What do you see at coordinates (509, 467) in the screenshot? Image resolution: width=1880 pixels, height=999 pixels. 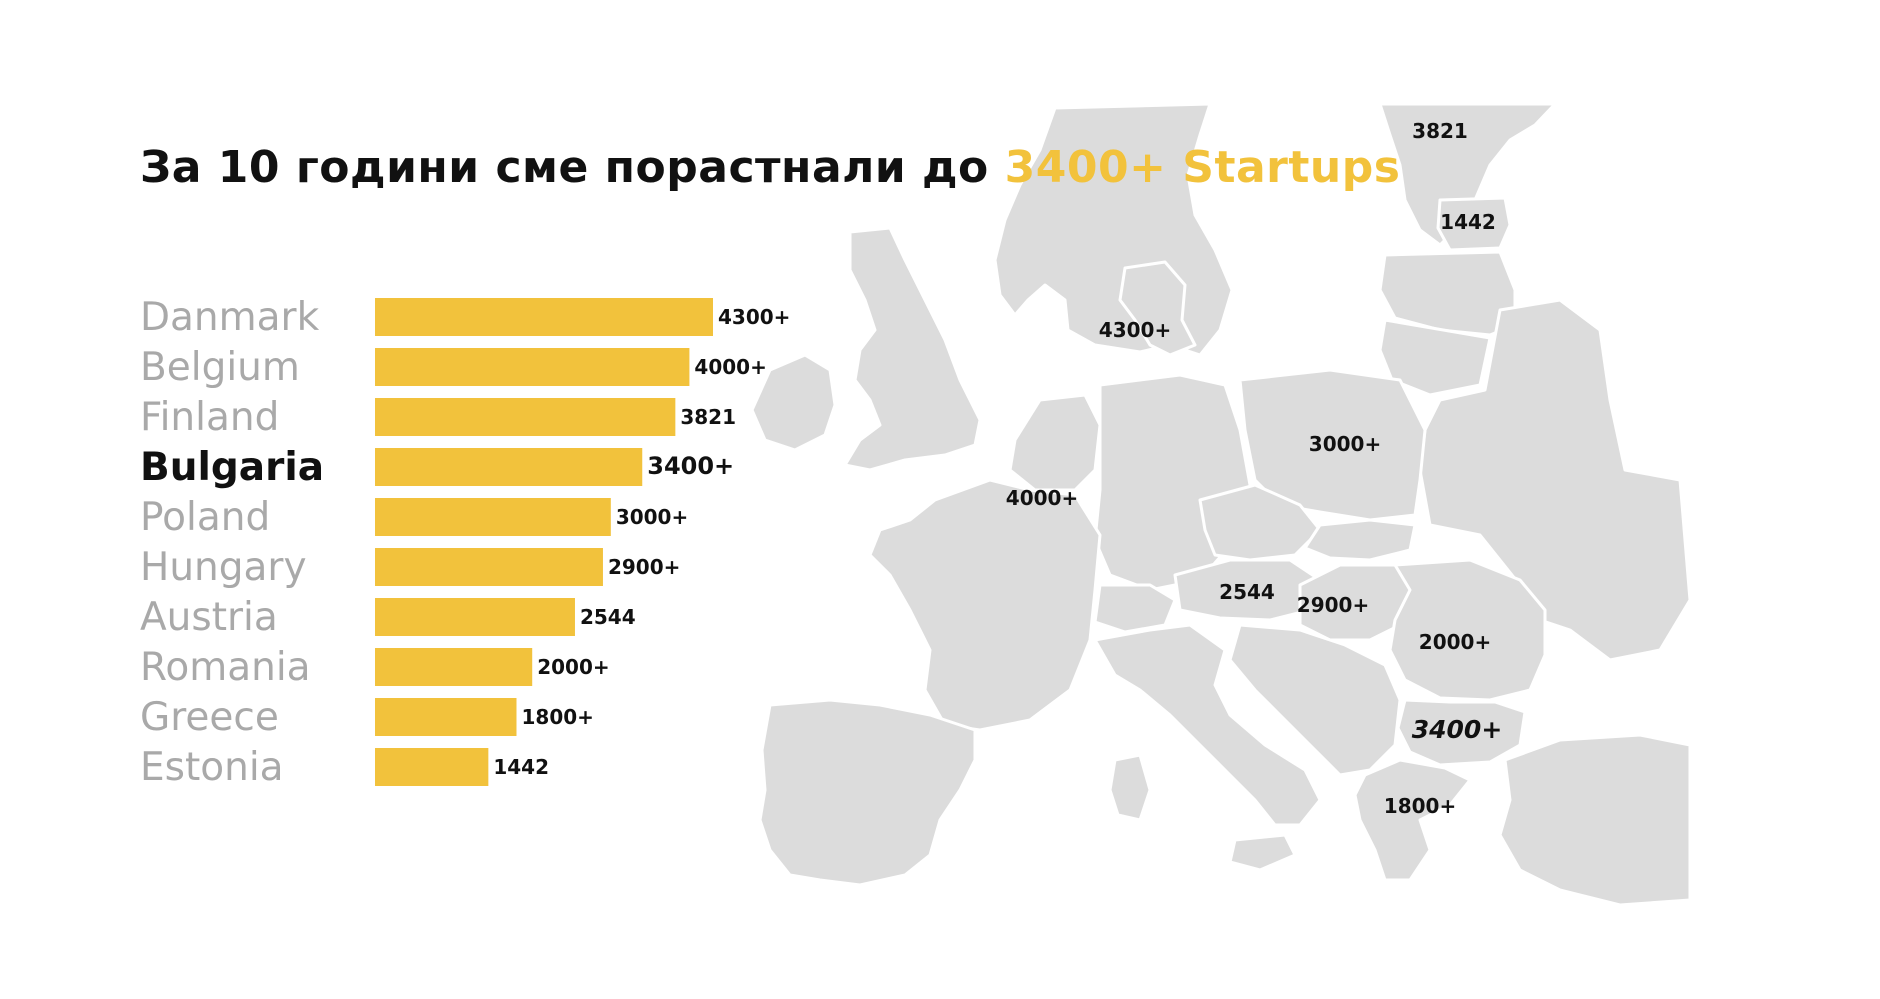 I see `bar-bulgaria` at bounding box center [509, 467].